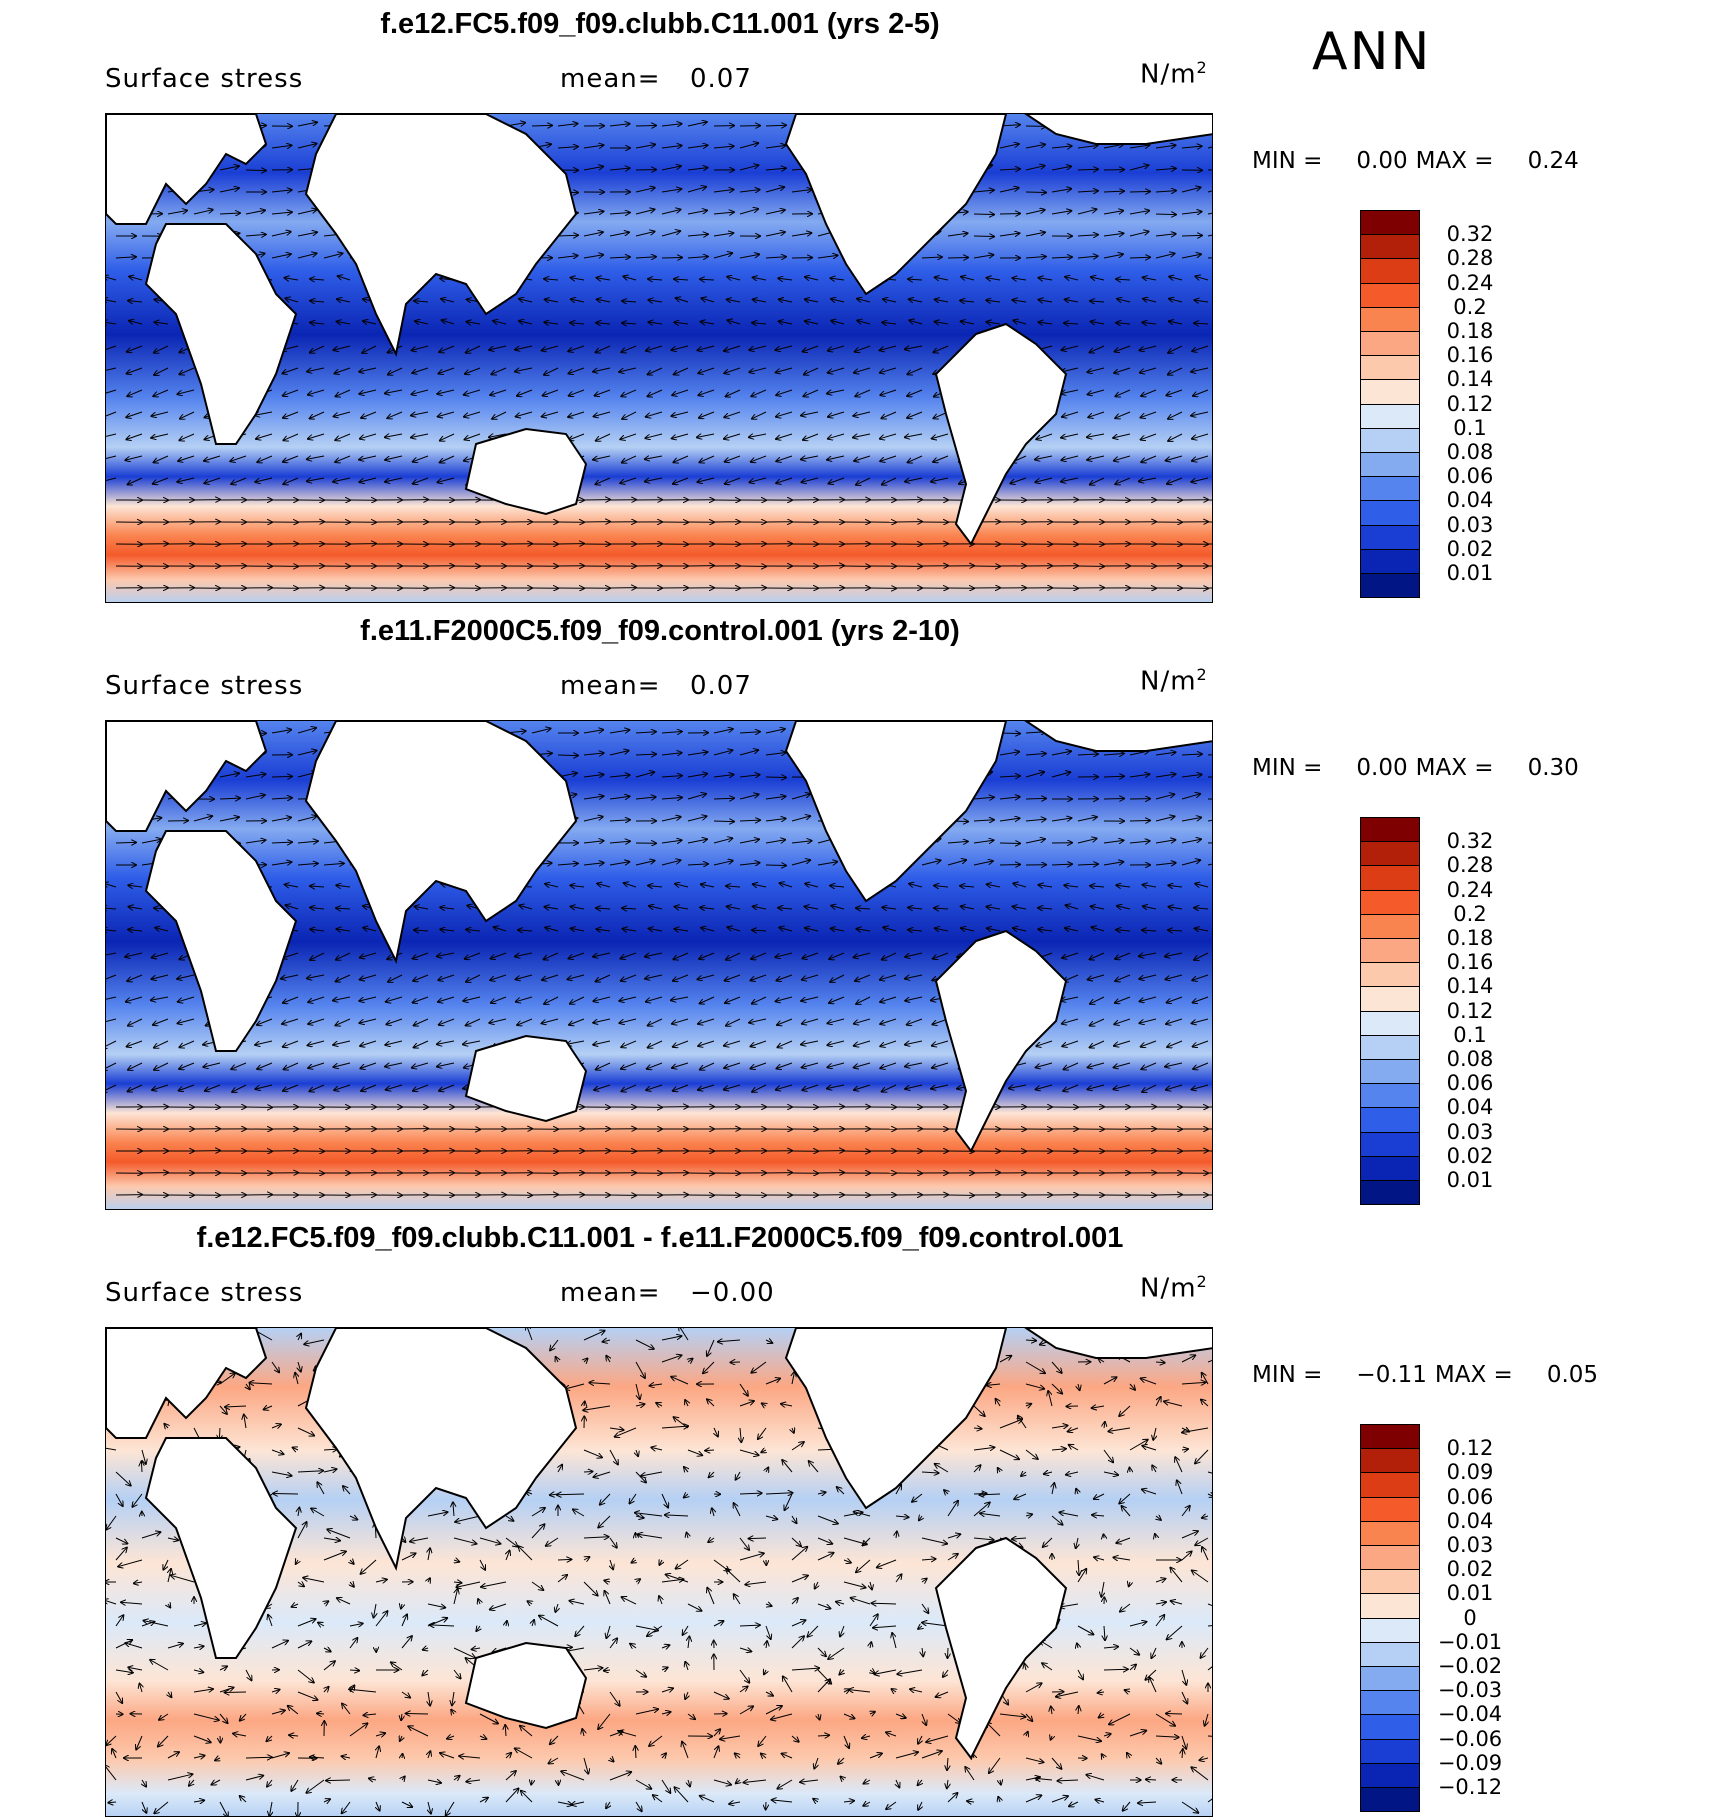 This screenshot has height=1817, width=1710. Describe the element at coordinates (1287, 768) in the screenshot. I see `min-label: MIN =` at that location.